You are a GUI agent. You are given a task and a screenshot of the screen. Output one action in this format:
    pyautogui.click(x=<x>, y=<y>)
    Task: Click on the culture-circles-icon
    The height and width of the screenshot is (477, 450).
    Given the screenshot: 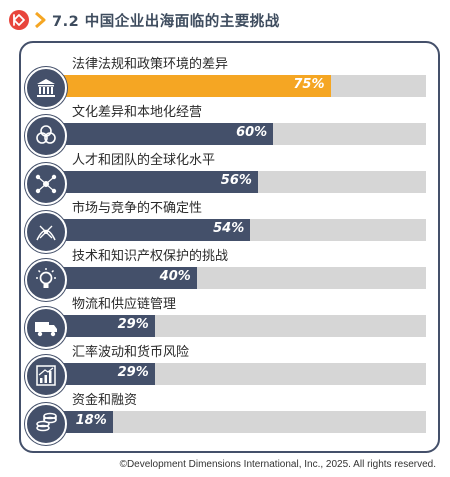 What is the action you would take?
    pyautogui.click(x=46, y=136)
    